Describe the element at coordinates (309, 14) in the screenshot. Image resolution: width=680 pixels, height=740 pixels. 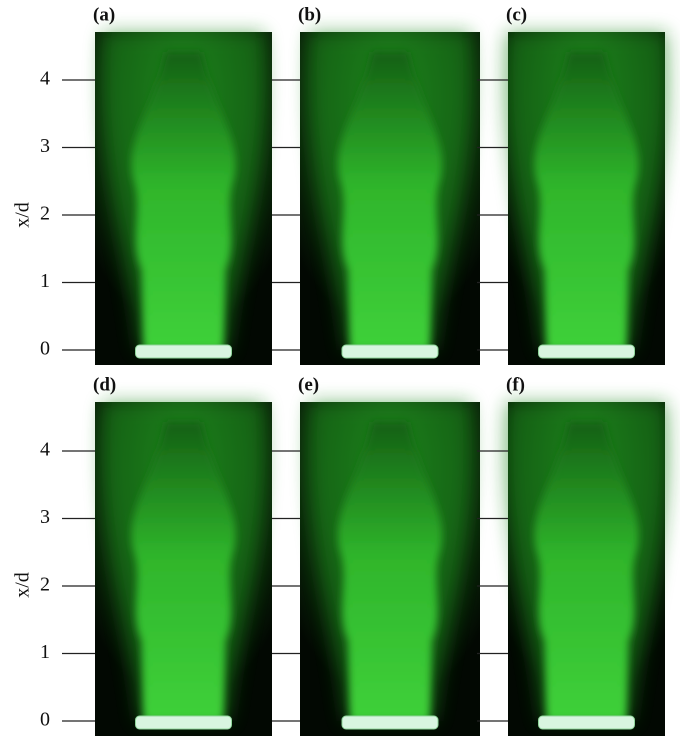
I see `panel-label: (b)` at that location.